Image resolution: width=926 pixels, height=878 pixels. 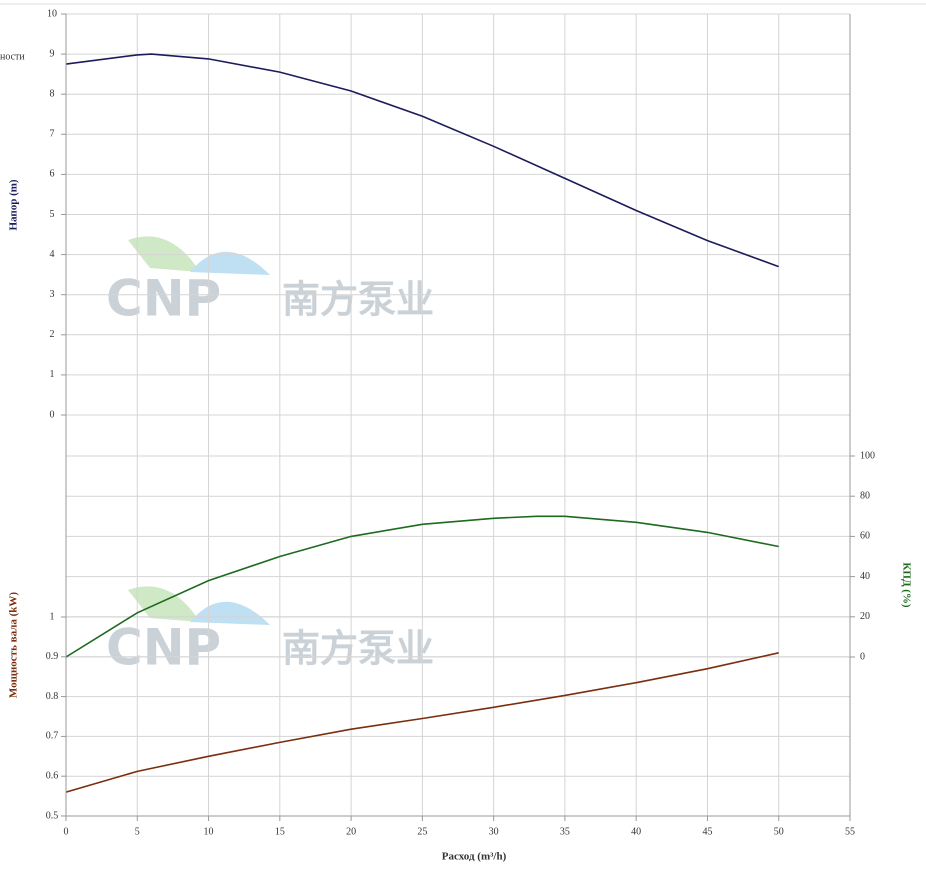 I want to click on x-tick-label: 35, so click(x=565, y=831).